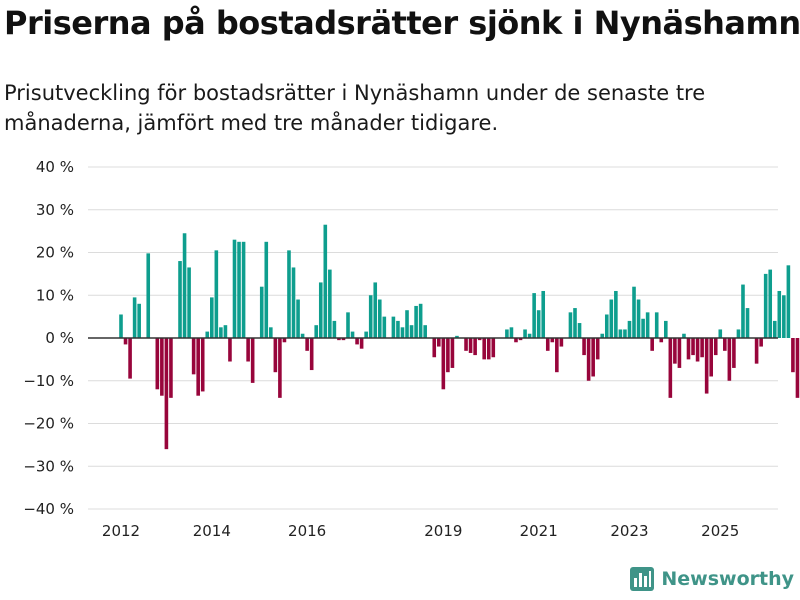  Describe the element at coordinates (727, 579) in the screenshot. I see `brand-name: Newsworthy` at that location.